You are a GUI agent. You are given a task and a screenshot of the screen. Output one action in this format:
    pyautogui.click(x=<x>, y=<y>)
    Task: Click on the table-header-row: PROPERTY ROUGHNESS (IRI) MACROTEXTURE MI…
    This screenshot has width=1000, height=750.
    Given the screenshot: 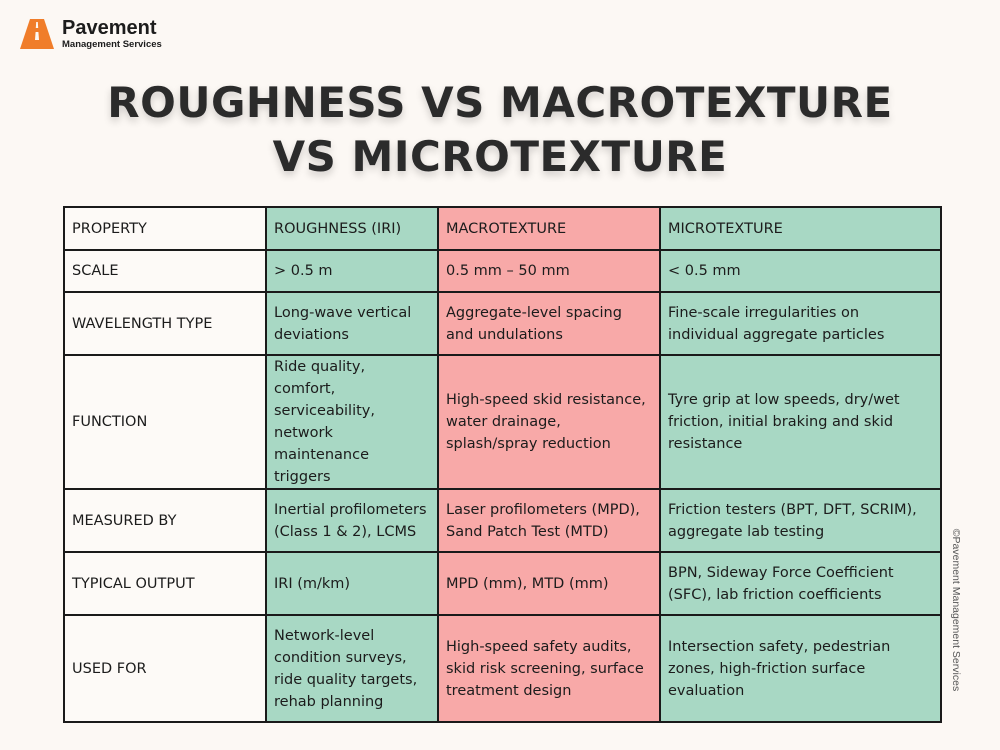 What is the action you would take?
    pyautogui.click(x=502, y=228)
    